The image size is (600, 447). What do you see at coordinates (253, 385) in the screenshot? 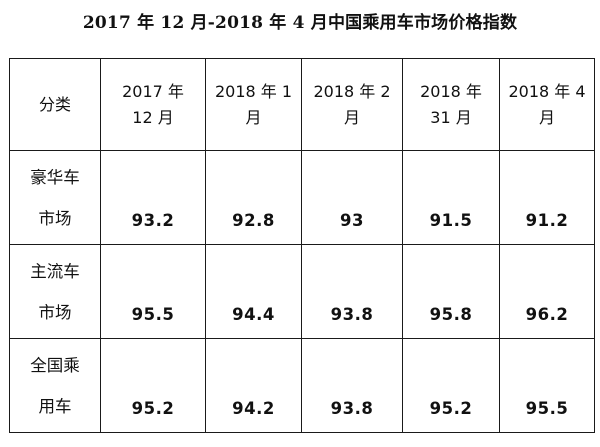
I see `value-cell: 94.2` at bounding box center [253, 385].